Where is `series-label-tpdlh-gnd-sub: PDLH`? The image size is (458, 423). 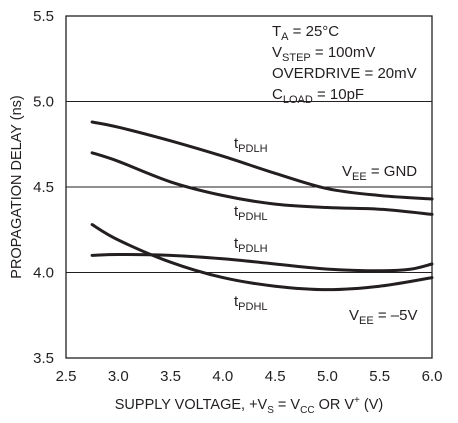 series-label-tpdlh-gnd-sub: PDLH is located at coordinates (252, 149).